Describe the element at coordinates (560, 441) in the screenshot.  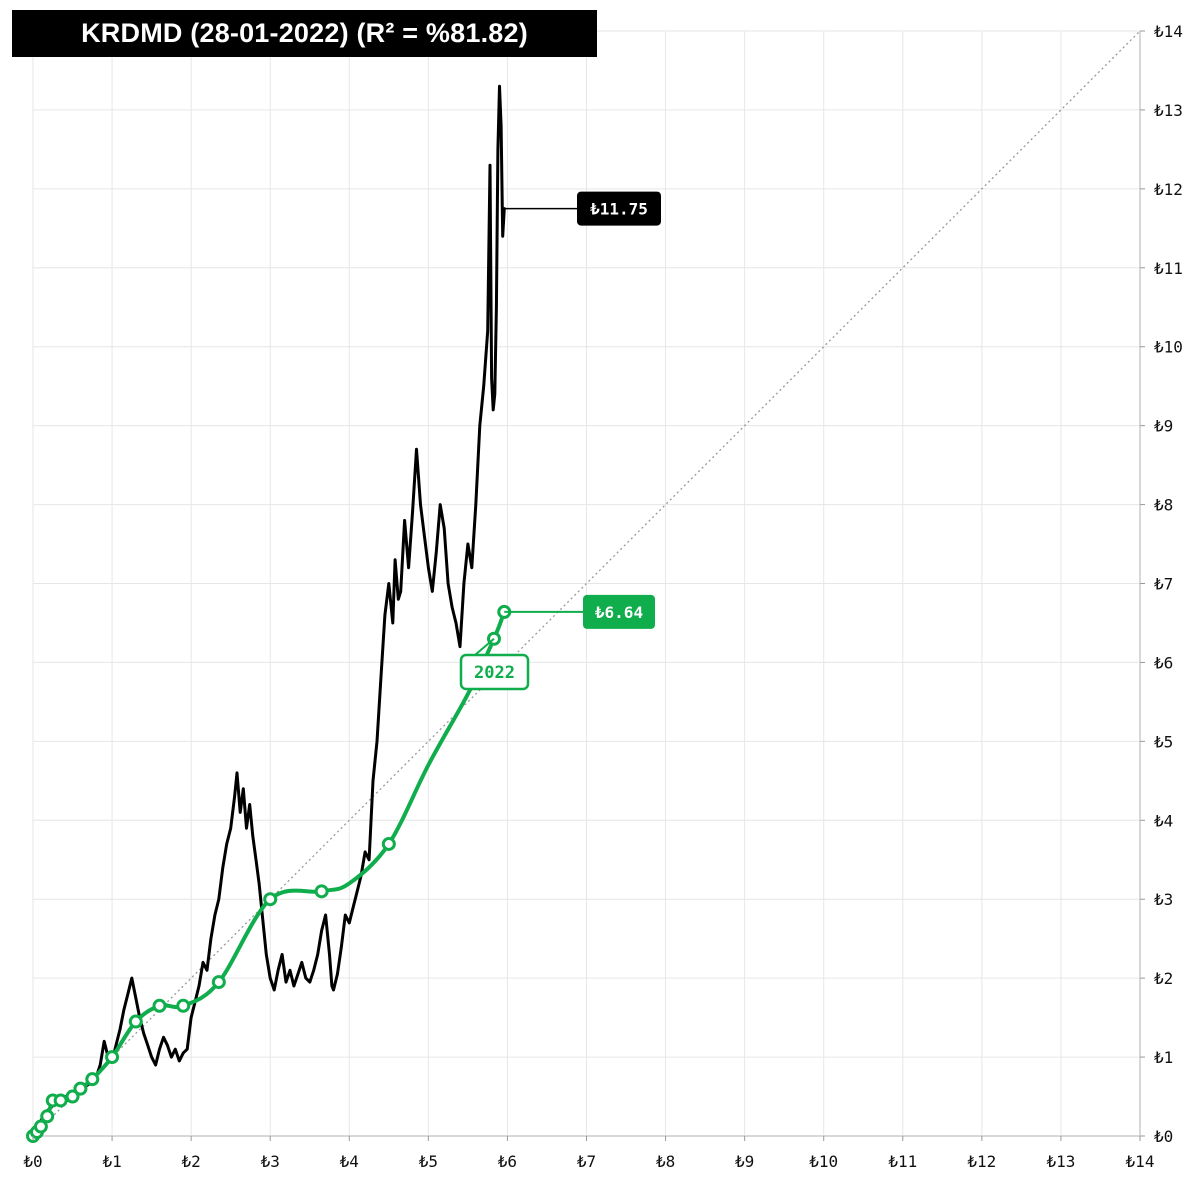
I see `annotations: ₺11.75 ₺6.64 2022` at that location.